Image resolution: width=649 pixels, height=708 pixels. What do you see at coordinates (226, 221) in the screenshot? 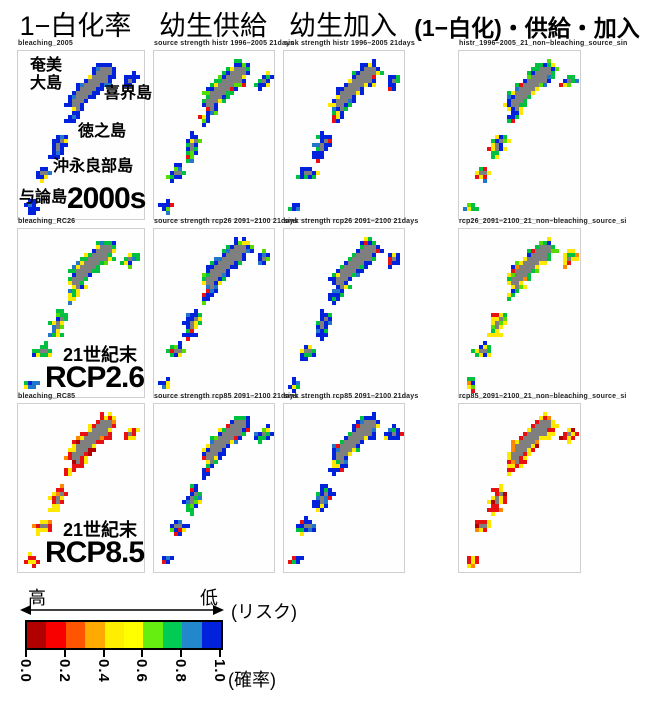
I see `panel-title-rcp26-source: source strength rcp26 2091–2100 21days` at bounding box center [226, 221].